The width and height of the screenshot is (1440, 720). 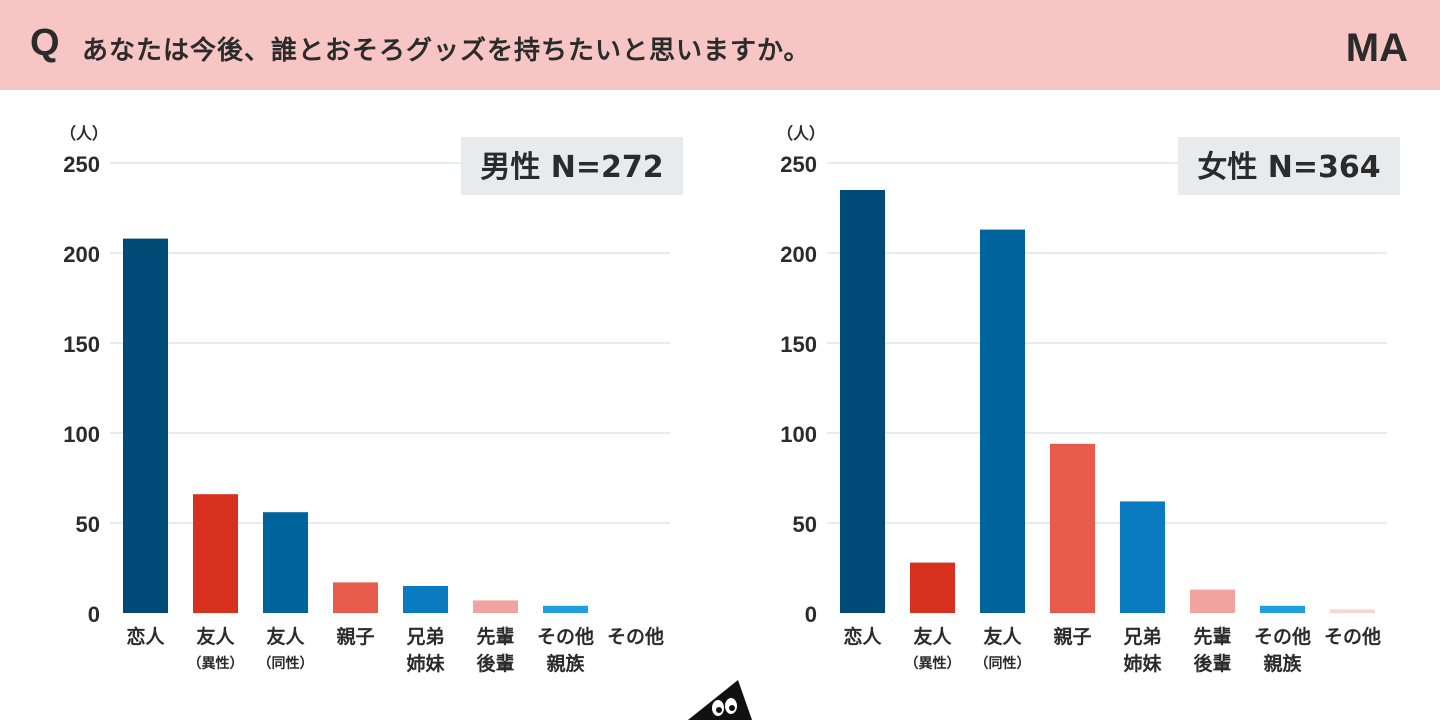 I want to click on mascot-icon, so click(x=720, y=698).